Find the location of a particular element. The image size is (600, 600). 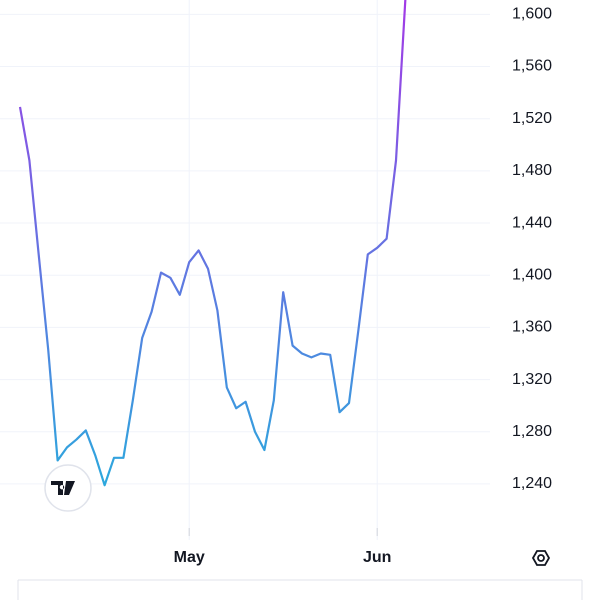

y-tick-label: 1,280 is located at coordinates (532, 431).